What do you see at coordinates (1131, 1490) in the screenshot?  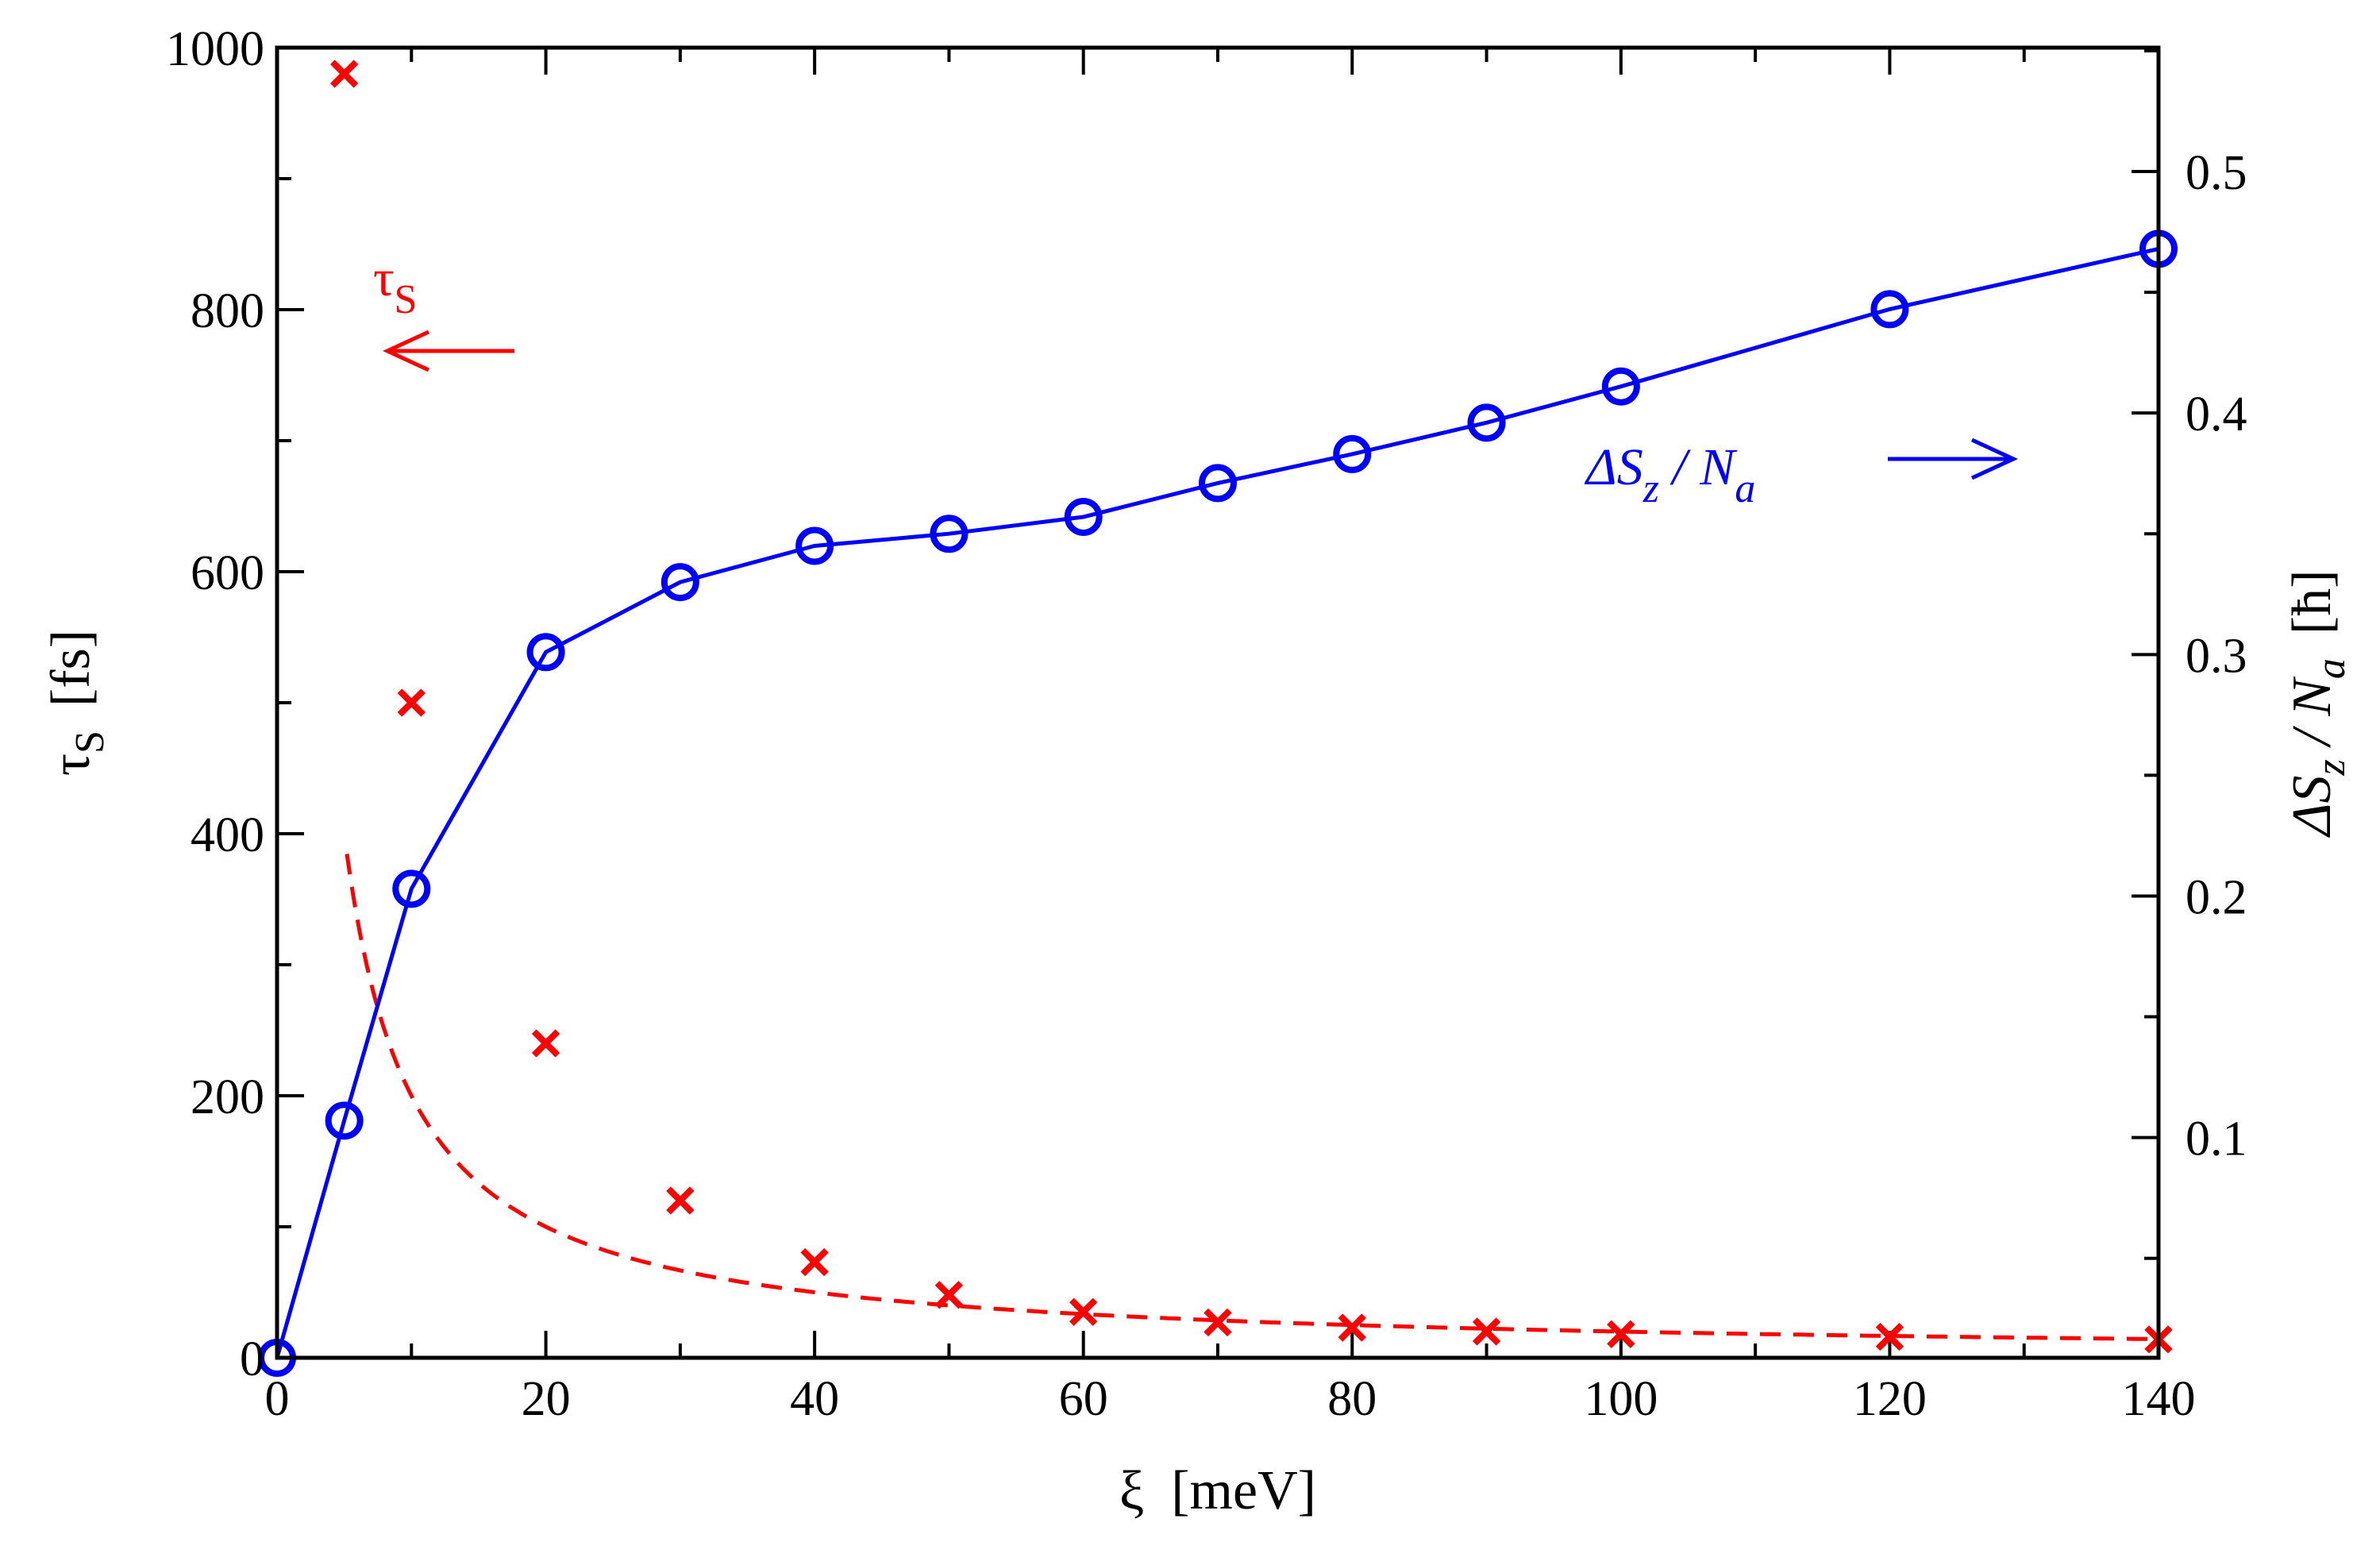 I see `x-axis-symbol: ξ` at bounding box center [1131, 1490].